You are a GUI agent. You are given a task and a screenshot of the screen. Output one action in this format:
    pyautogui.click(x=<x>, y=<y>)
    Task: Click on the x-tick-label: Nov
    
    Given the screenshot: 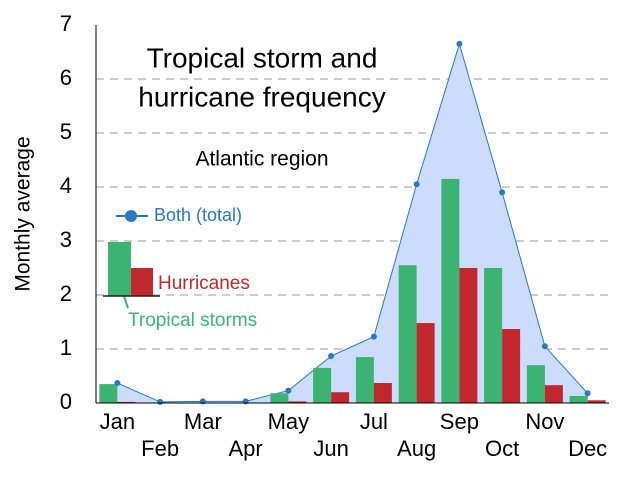 What is the action you would take?
    pyautogui.click(x=544, y=421)
    